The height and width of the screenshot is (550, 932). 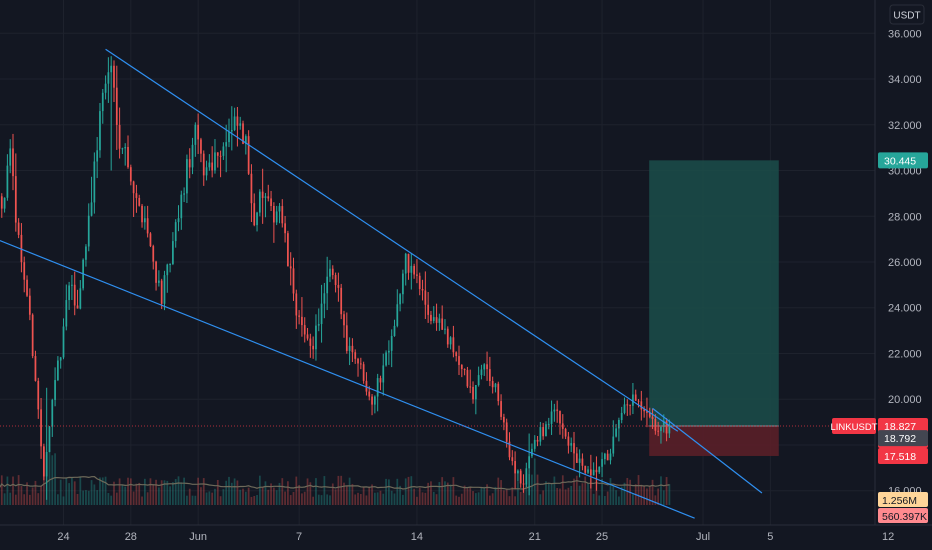 I want to click on currency-badge: USDT, so click(x=907, y=14).